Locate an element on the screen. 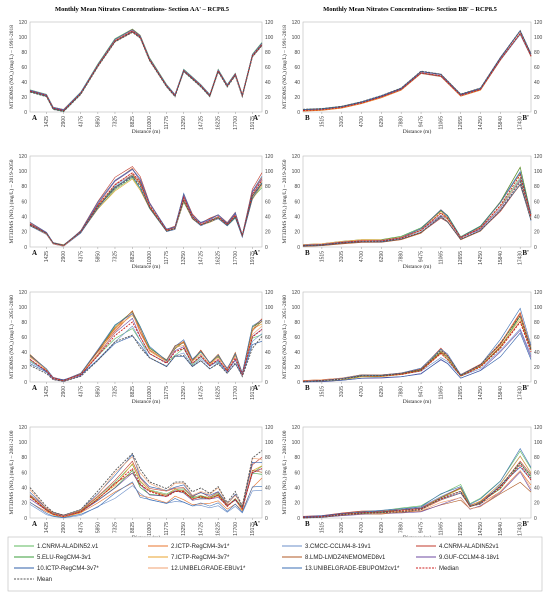 This screenshot has height=599, width=550. x-tick-label: 2900 is located at coordinates (64, 256).